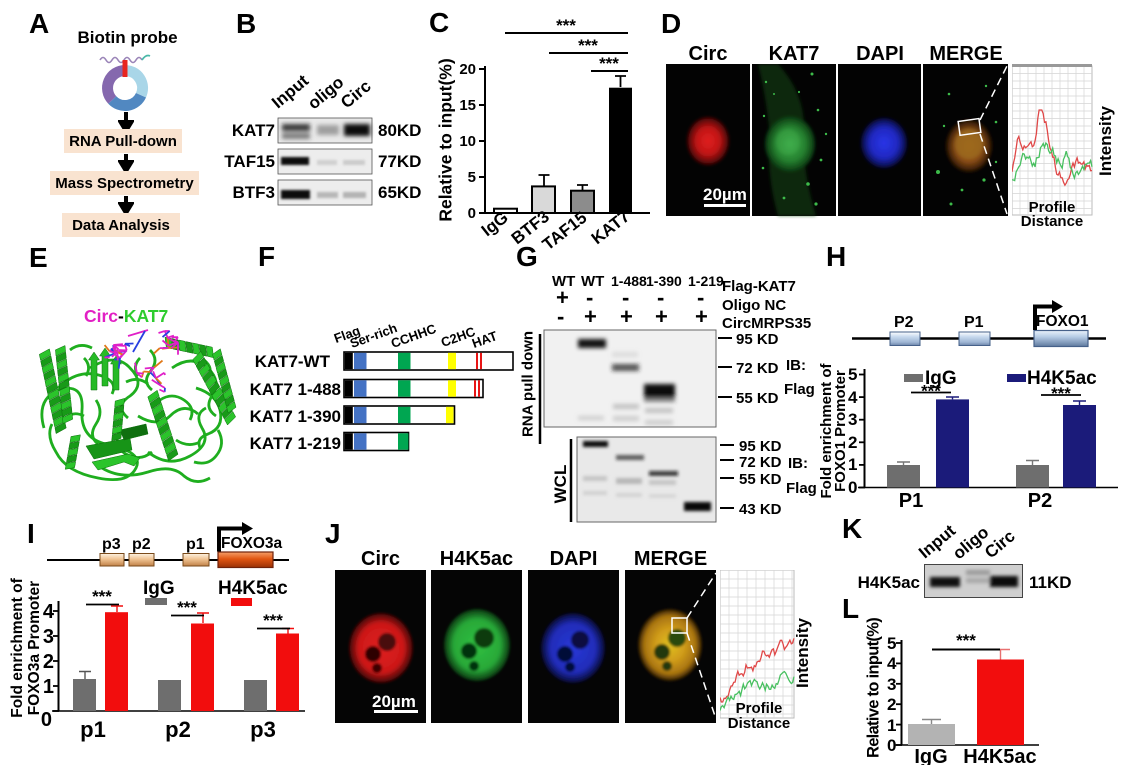 The height and width of the screenshot is (765, 1136). What do you see at coordinates (760, 509) in the screenshot?
I see `svg-text: 43 KD` at bounding box center [760, 509].